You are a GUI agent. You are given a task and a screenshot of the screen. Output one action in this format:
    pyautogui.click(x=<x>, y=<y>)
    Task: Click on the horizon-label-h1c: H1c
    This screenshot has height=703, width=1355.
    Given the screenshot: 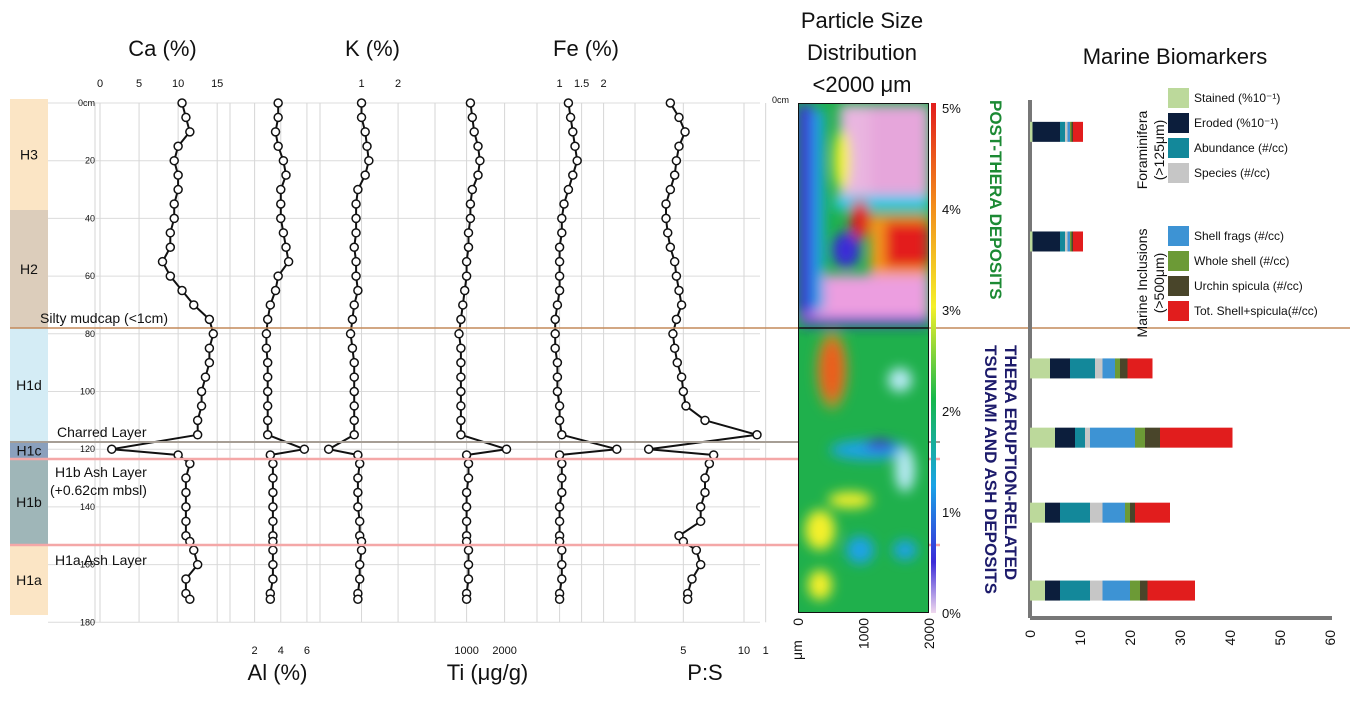 What is the action you would take?
    pyautogui.click(x=29, y=451)
    